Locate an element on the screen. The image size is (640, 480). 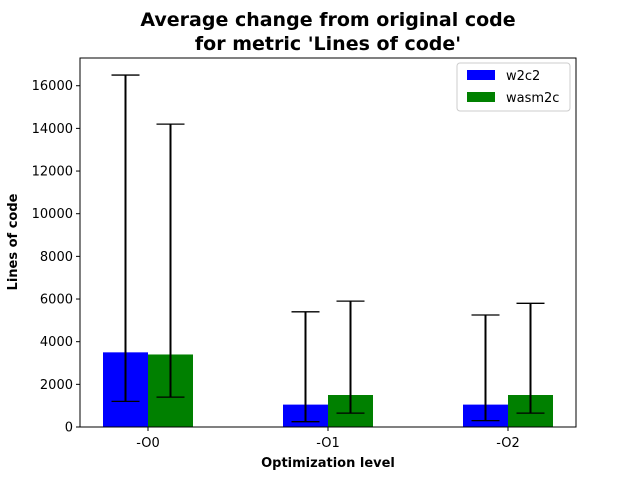
x-axis-ticks: -O0 -O1 -O2 is located at coordinates (328, 439).